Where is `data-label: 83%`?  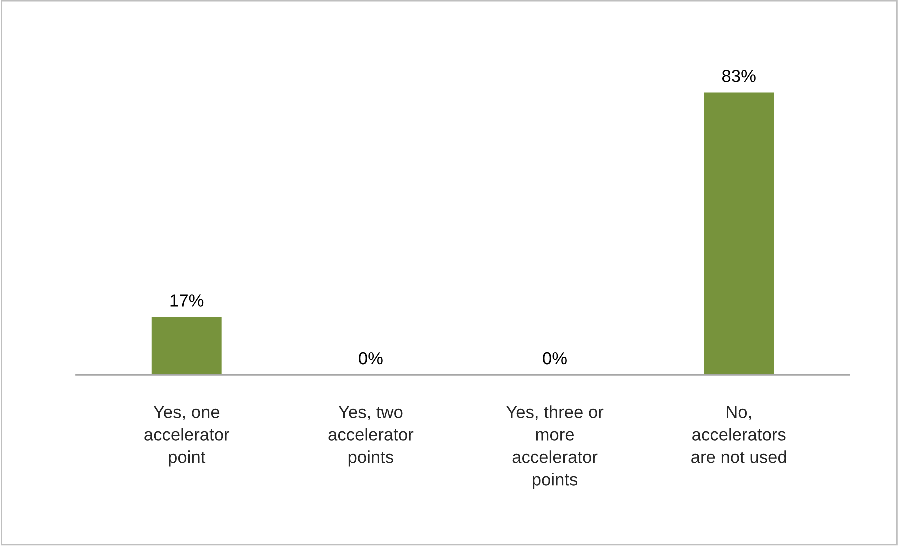
data-label: 83% is located at coordinates (739, 76).